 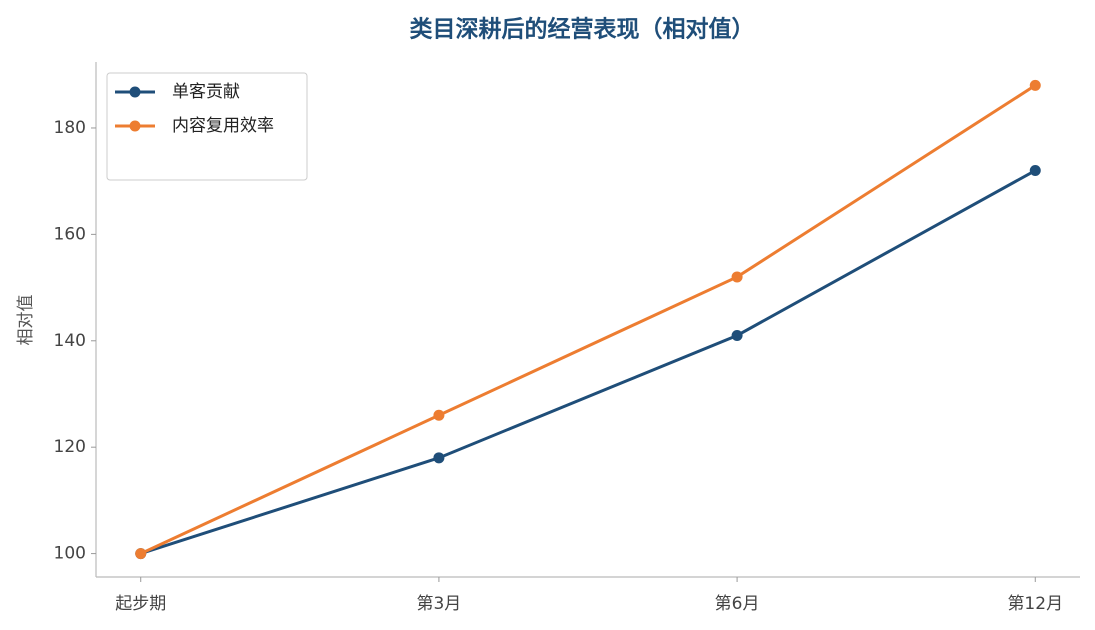 I want to click on legend-label: 单客贡献, so click(x=206, y=92).